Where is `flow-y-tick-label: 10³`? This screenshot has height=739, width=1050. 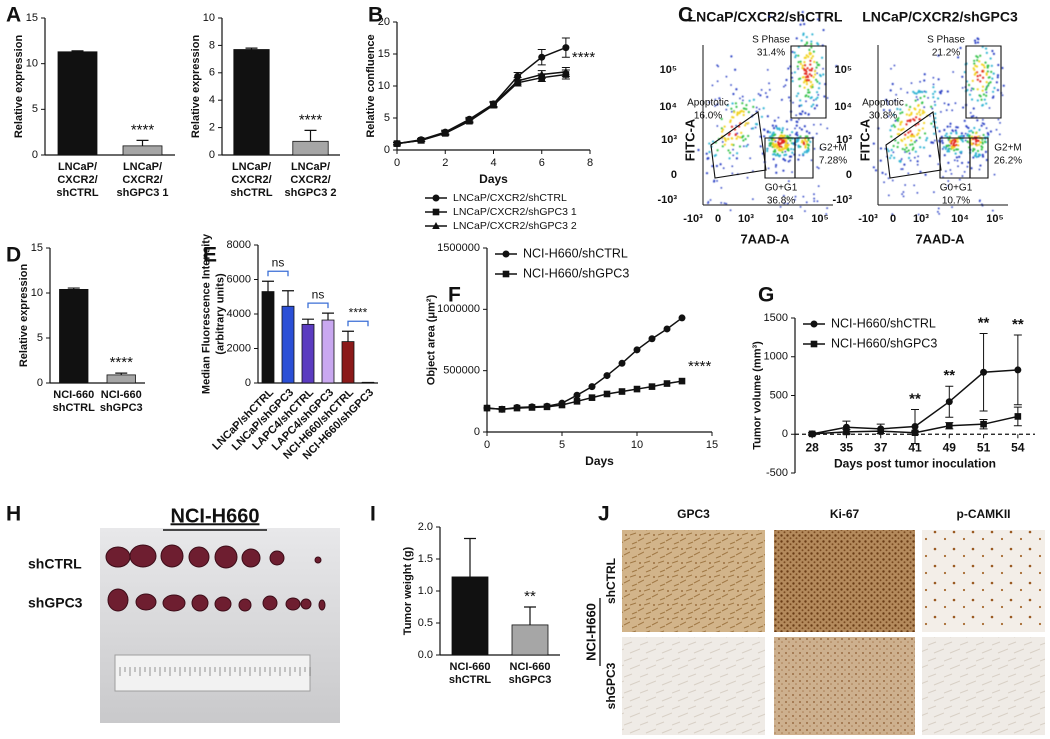 flow-y-tick-label: 10³ is located at coordinates (844, 140).